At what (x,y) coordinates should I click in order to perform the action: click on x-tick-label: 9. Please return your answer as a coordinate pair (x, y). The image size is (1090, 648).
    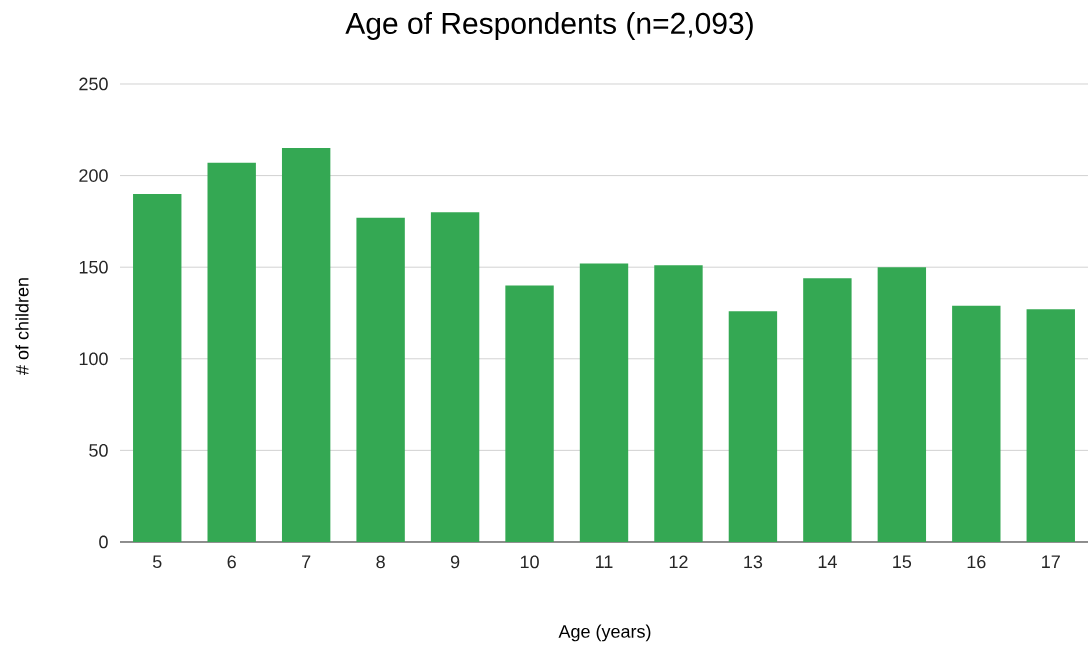
    Looking at the image, I should click on (455, 562).